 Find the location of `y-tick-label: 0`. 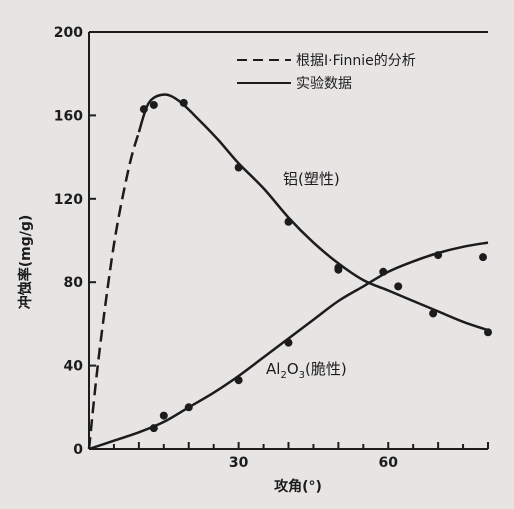

y-tick-label: 0 is located at coordinates (78, 450).